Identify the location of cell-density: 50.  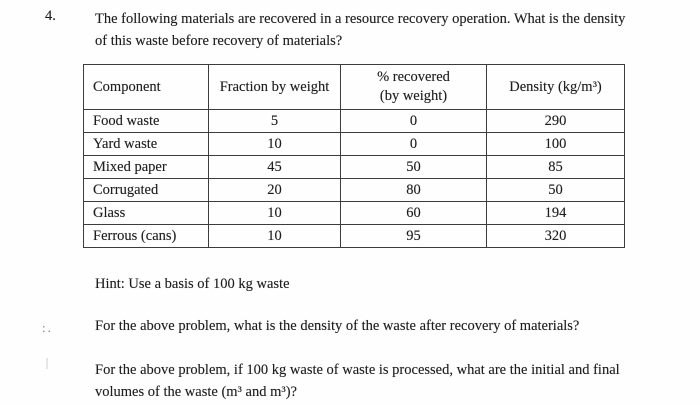
(555, 190).